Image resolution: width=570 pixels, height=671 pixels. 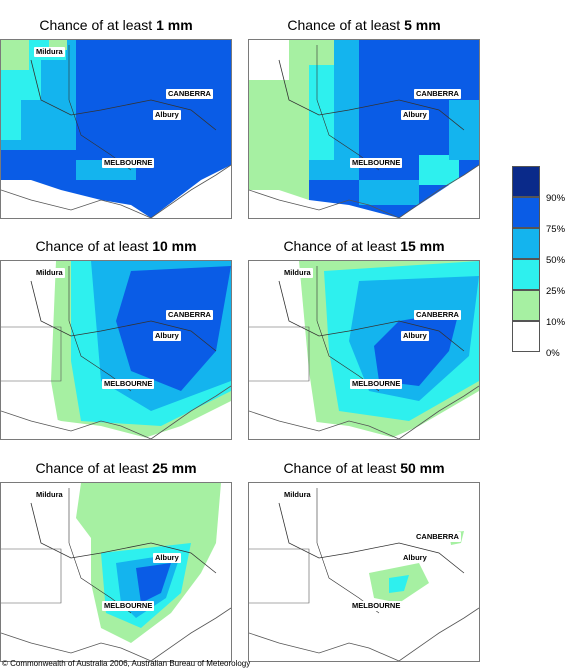 I want to click on legend-label-25: 25%, so click(x=556, y=291).